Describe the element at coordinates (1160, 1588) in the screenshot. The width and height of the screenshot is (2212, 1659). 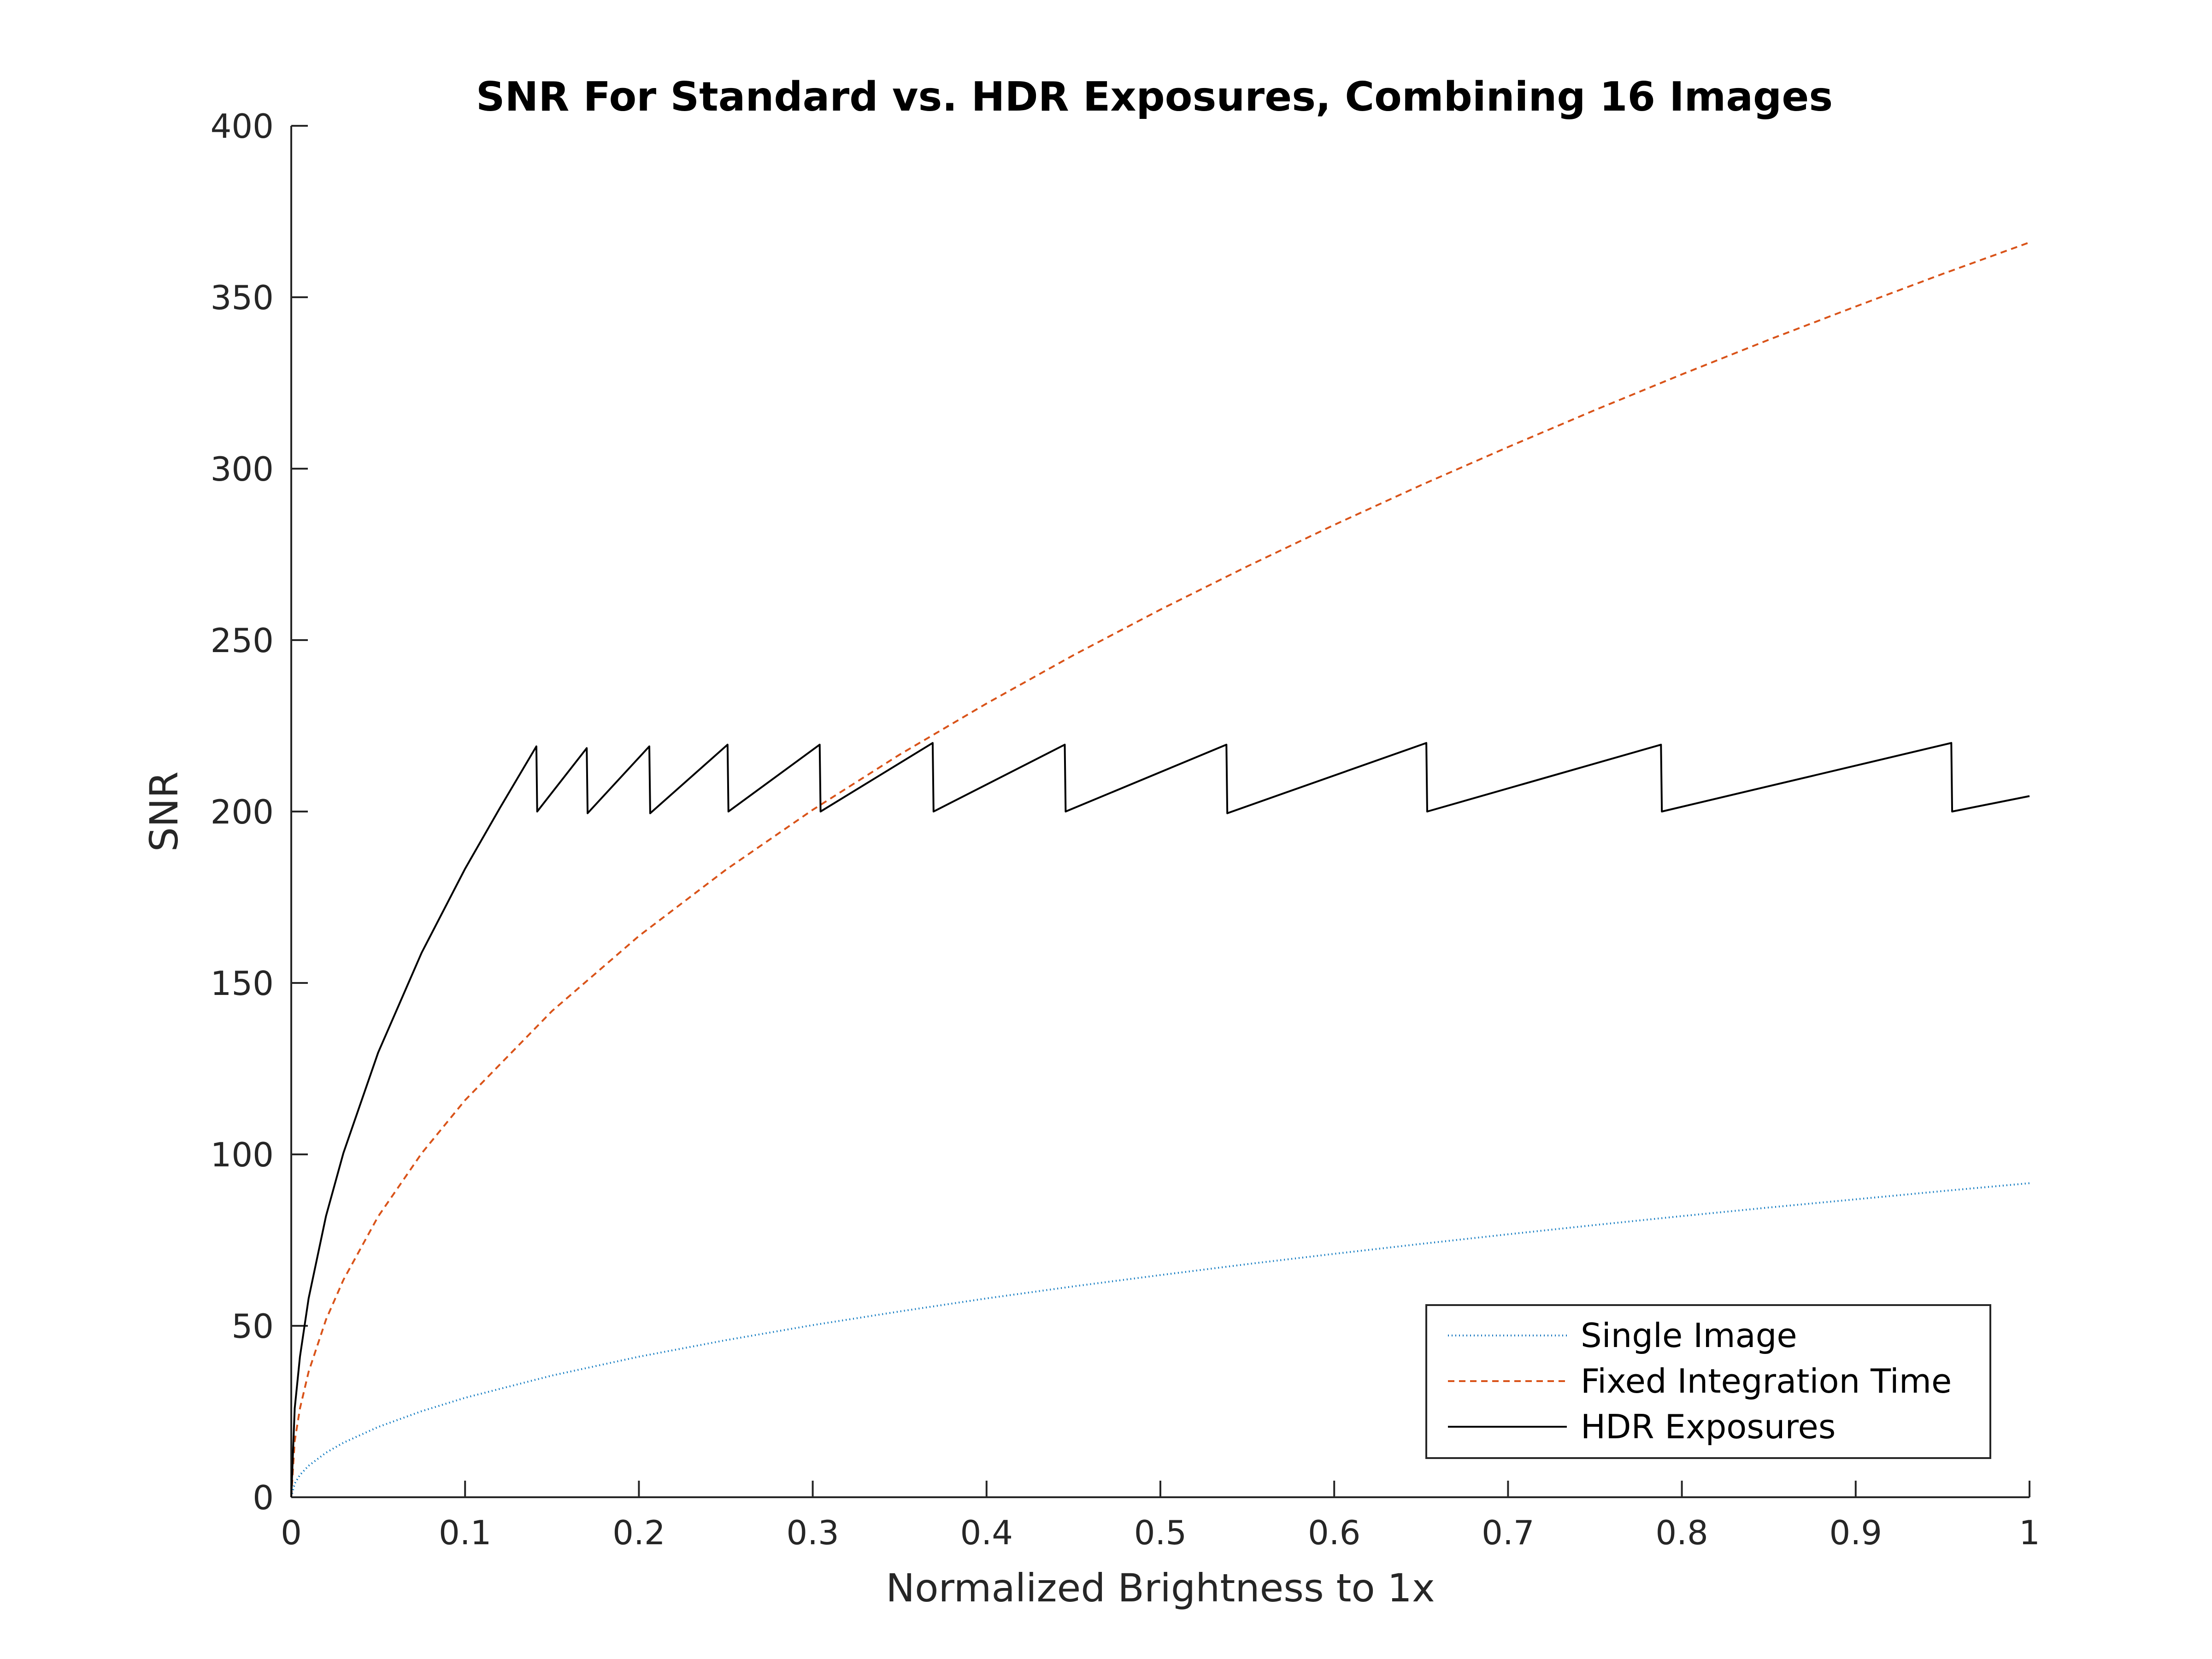
I see `x-axis-label: Normalized Brightness to 1x` at that location.